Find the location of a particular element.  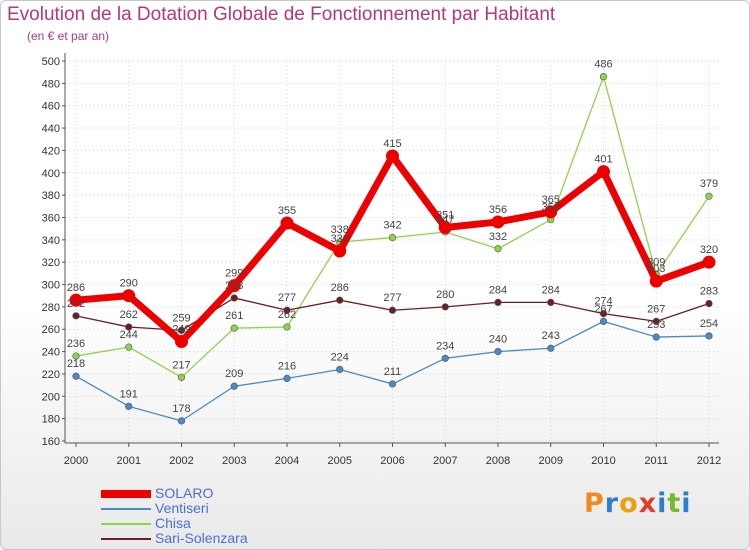

y-tick-label: 320 is located at coordinates (51, 263).